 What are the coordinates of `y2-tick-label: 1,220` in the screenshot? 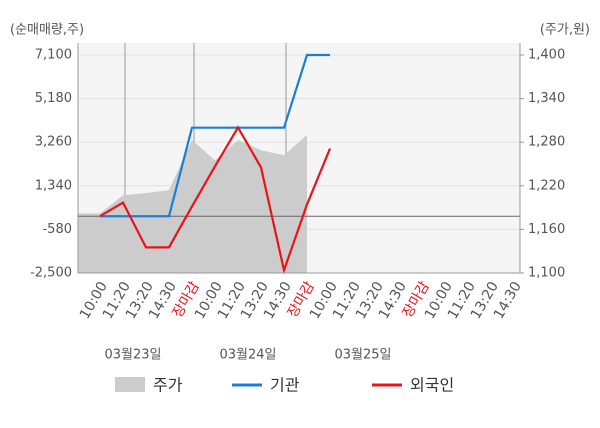 It's located at (546, 185).